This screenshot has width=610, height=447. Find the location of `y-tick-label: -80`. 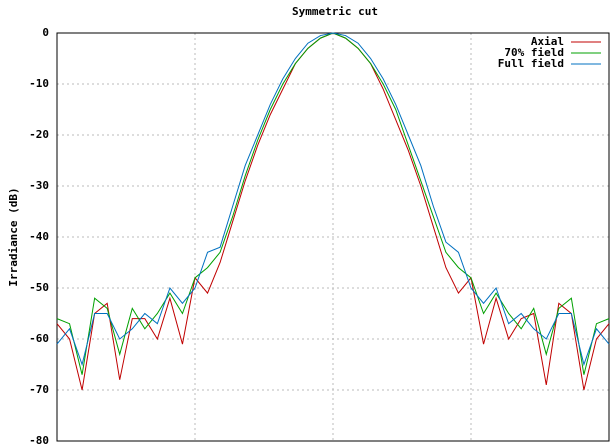

y-tick-label: -80 is located at coordinates (39, 440).